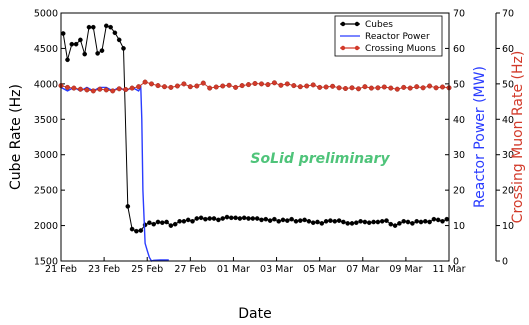 This screenshot has height=325, width=529. Describe the element at coordinates (508, 14) in the screenshot. I see `right-outer-tick-label: 70` at that location.